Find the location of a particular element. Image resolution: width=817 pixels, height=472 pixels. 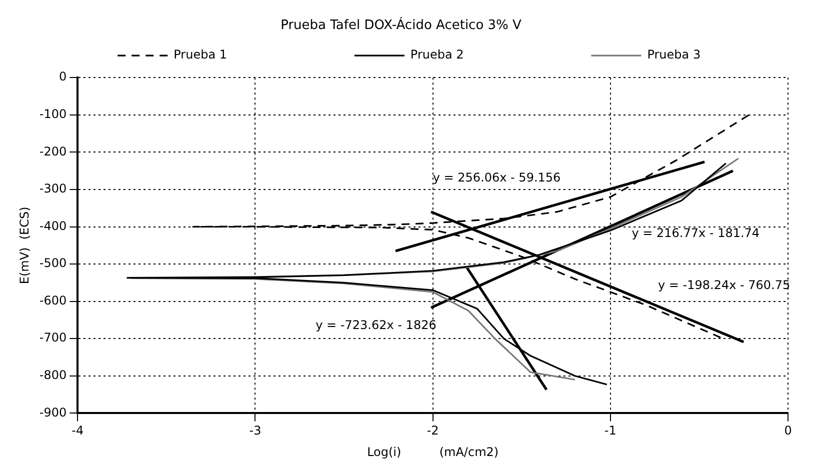

y-tick-label: -600 is located at coordinates (53, 300).